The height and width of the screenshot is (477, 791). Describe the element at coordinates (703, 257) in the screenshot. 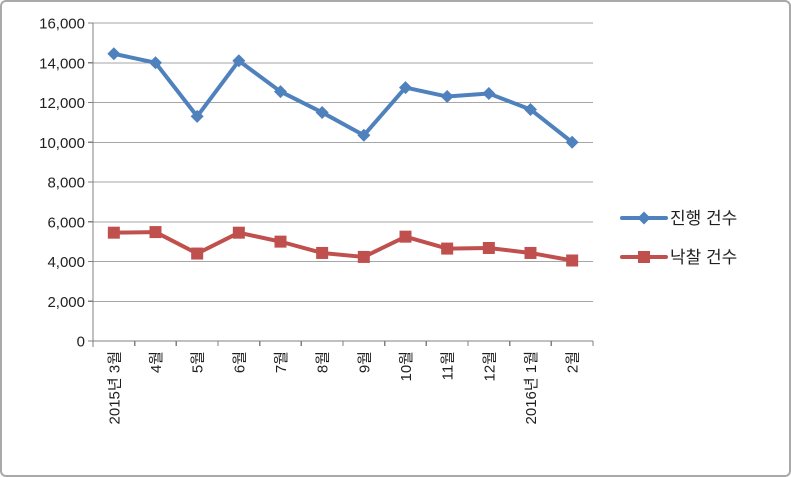

I see `legend-label: 낙찰 건수` at that location.